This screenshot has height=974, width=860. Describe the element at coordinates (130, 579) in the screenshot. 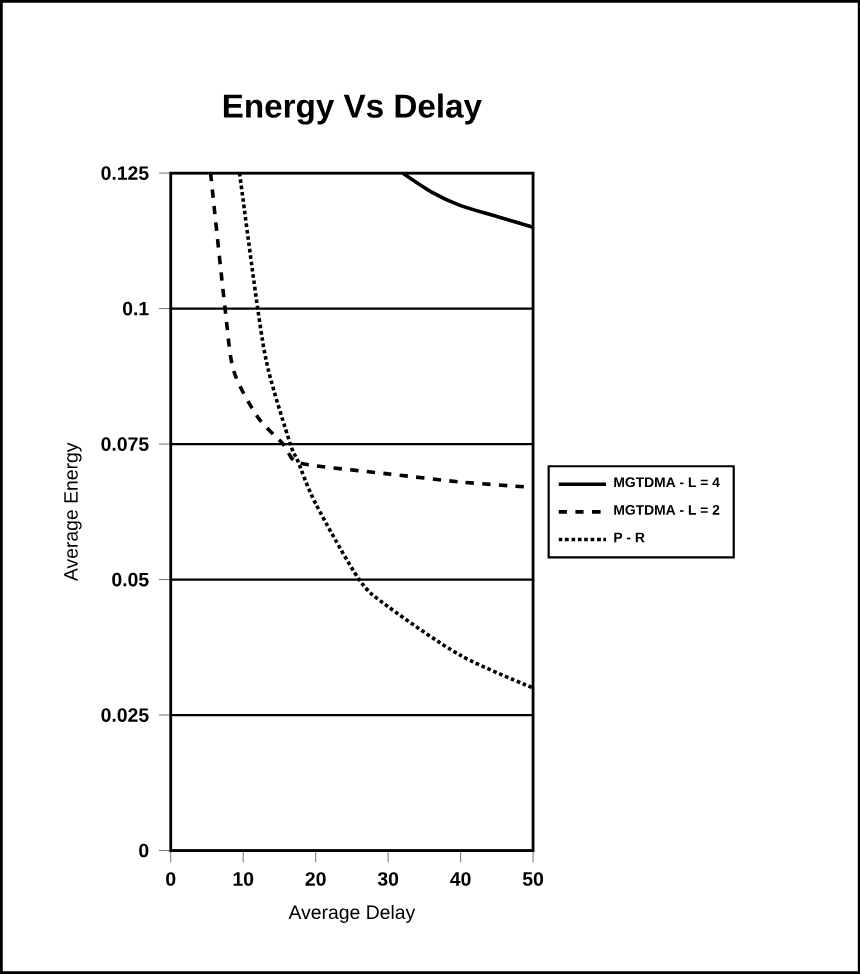

I see `y-tick-label: 0.05` at that location.